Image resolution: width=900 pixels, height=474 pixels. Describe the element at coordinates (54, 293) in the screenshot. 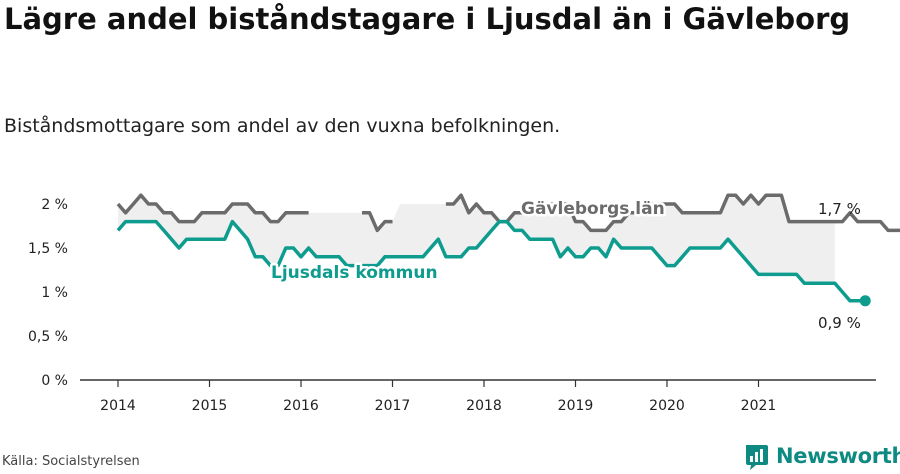

I see `y-tick-label: 1 %` at that location.